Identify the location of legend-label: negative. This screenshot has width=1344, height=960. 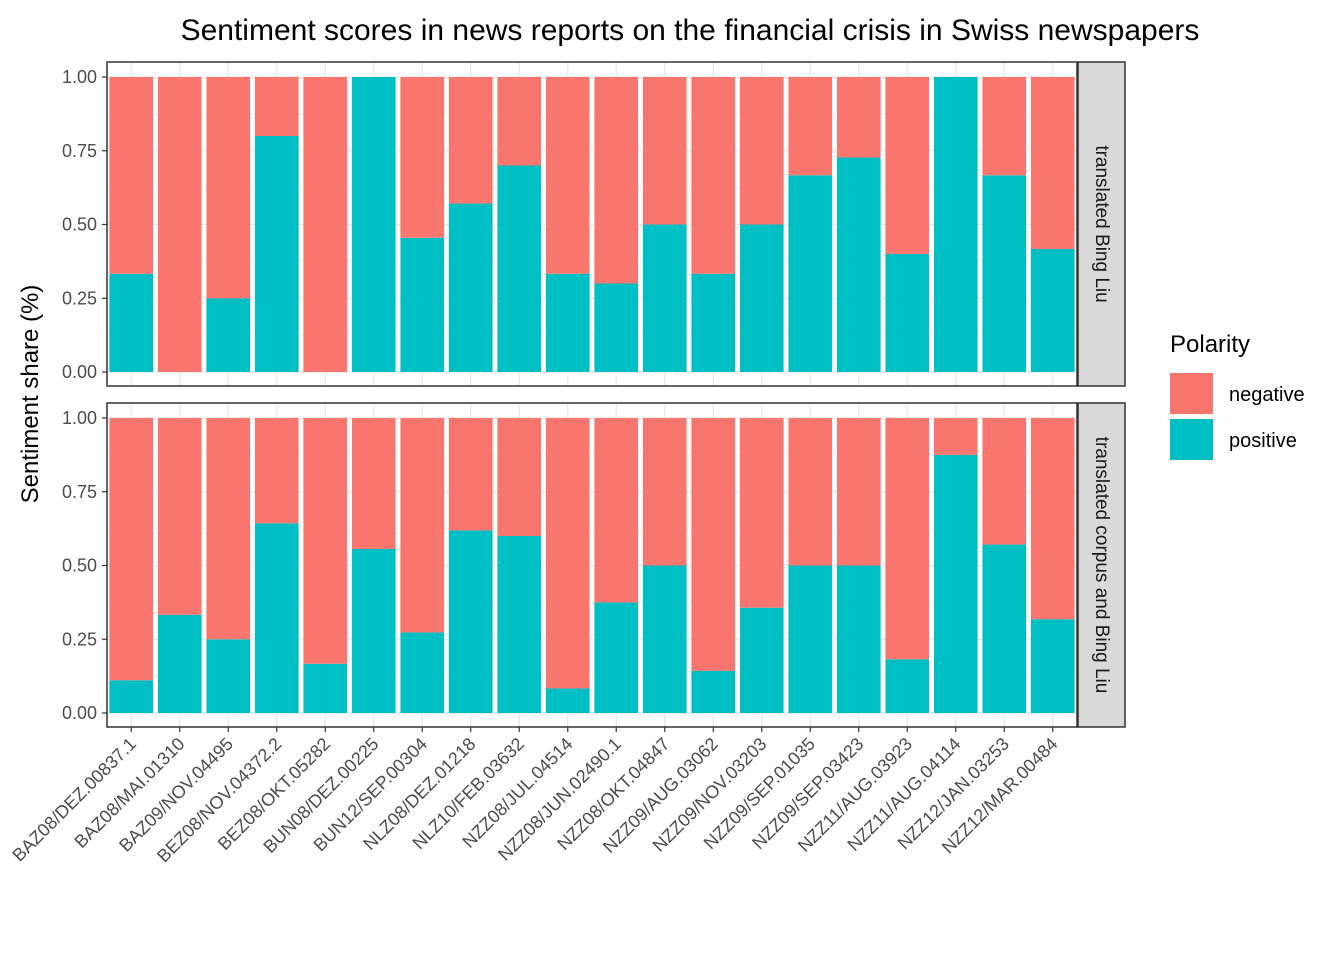
(1267, 395).